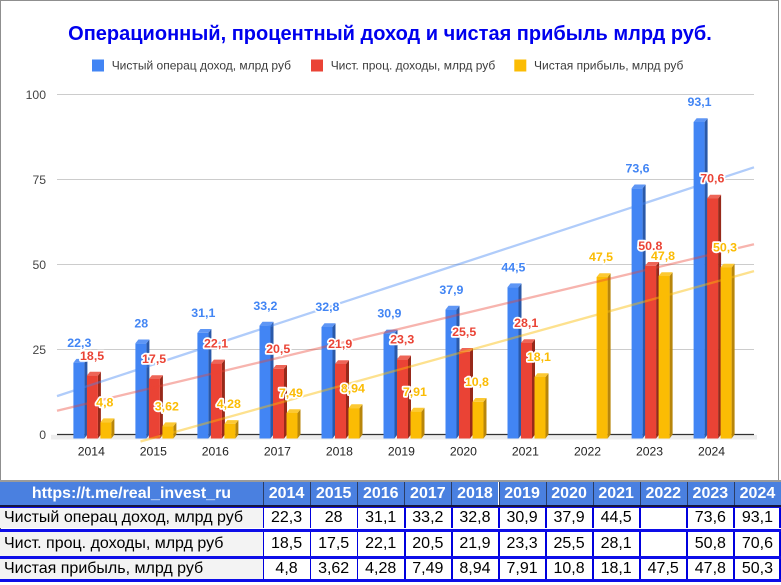 The height and width of the screenshot is (585, 781). I want to click on svg-text: 2017, so click(277, 452).